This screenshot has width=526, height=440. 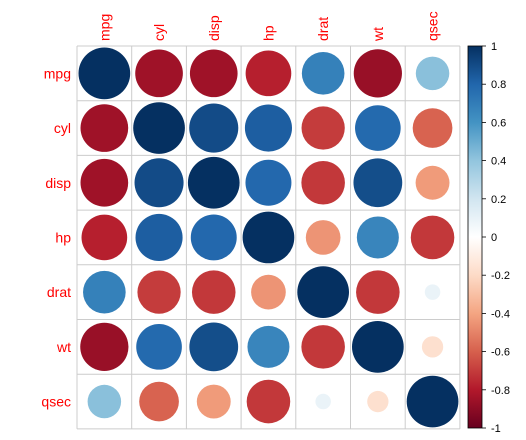 I want to click on colorbar-tick-label: 0.4, so click(x=498, y=162).